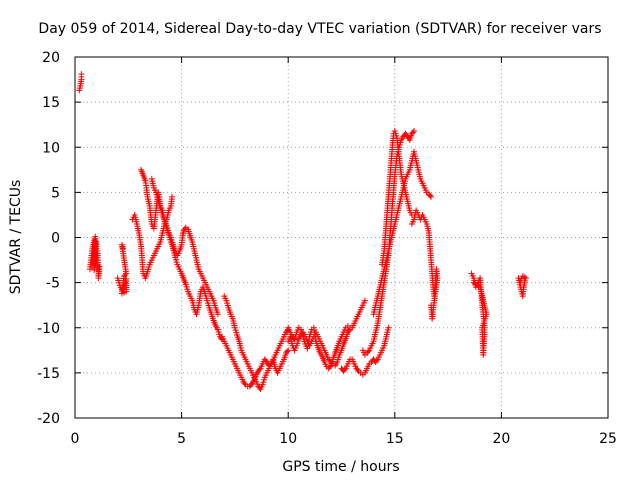 This screenshot has height=480, width=640. Describe the element at coordinates (51, 103) in the screenshot. I see `y-tick-label: 15` at that location.